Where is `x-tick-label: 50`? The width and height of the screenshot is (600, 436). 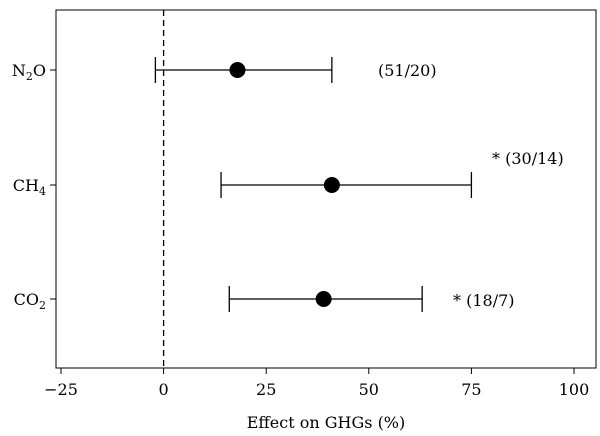 x-tick-label: 50 is located at coordinates (369, 389).